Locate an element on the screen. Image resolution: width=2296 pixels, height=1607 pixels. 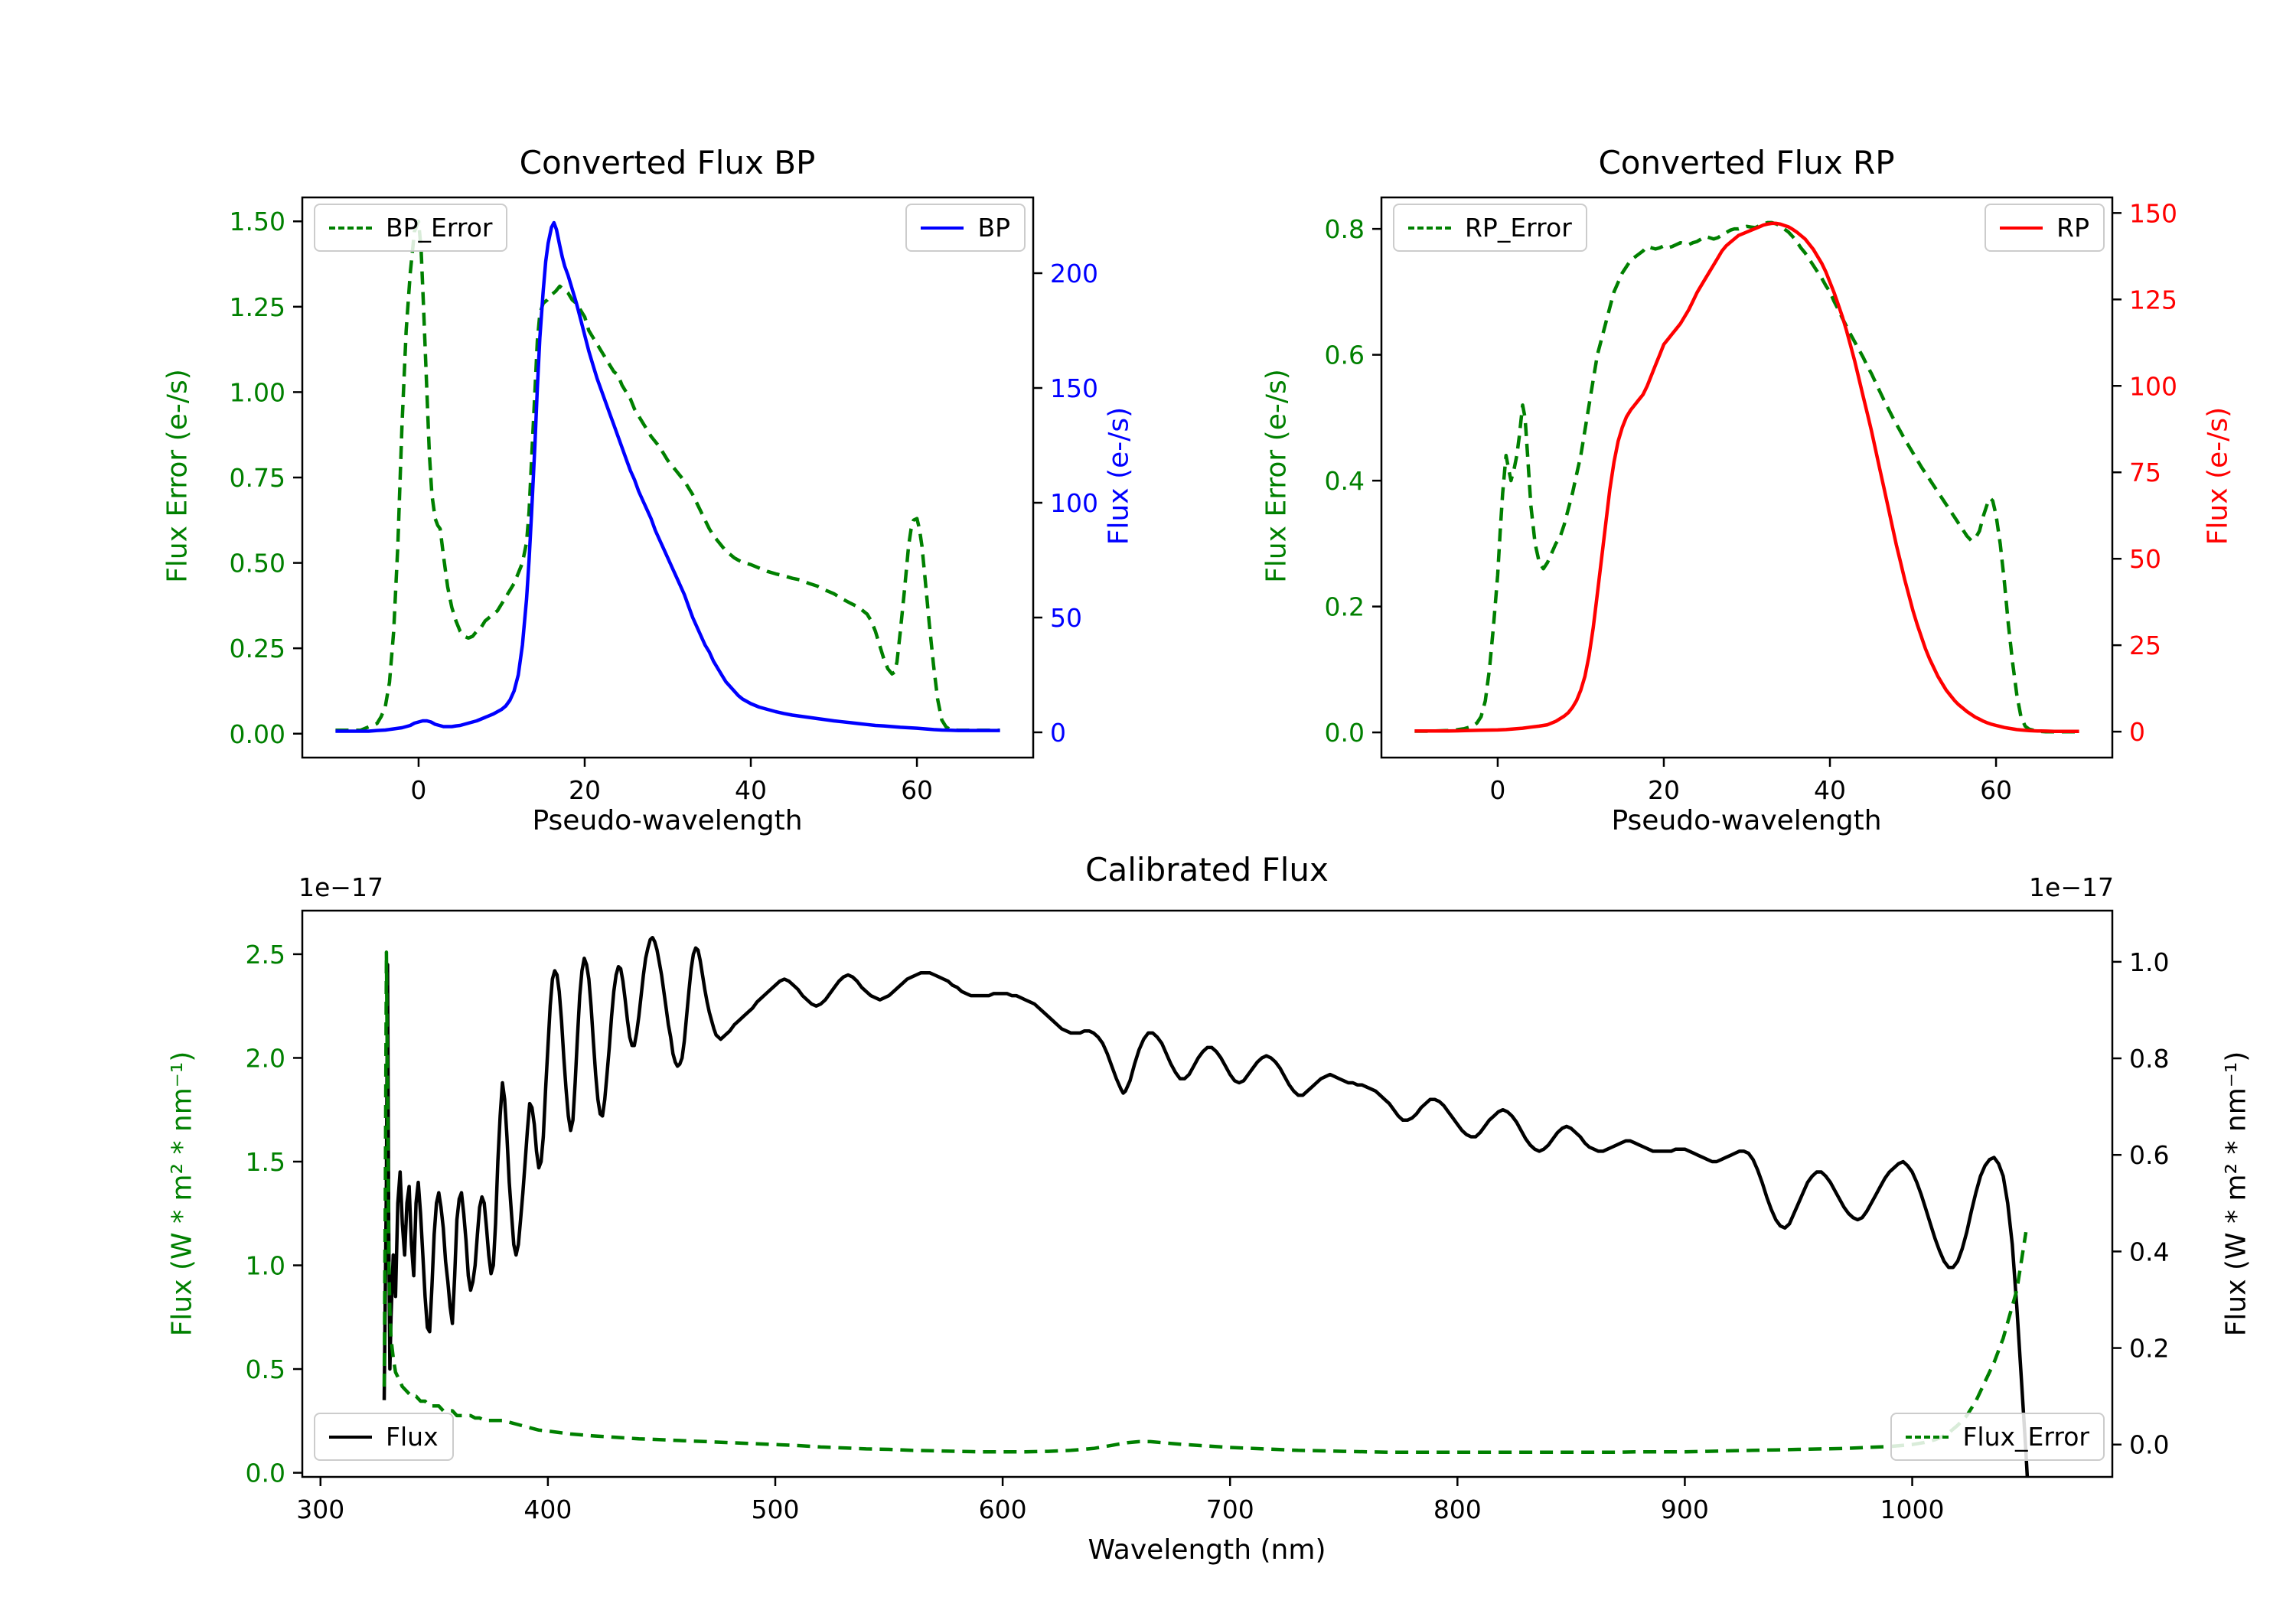
ylabel-bp-right: Flux (e-/s) is located at coordinates (1119, 476).